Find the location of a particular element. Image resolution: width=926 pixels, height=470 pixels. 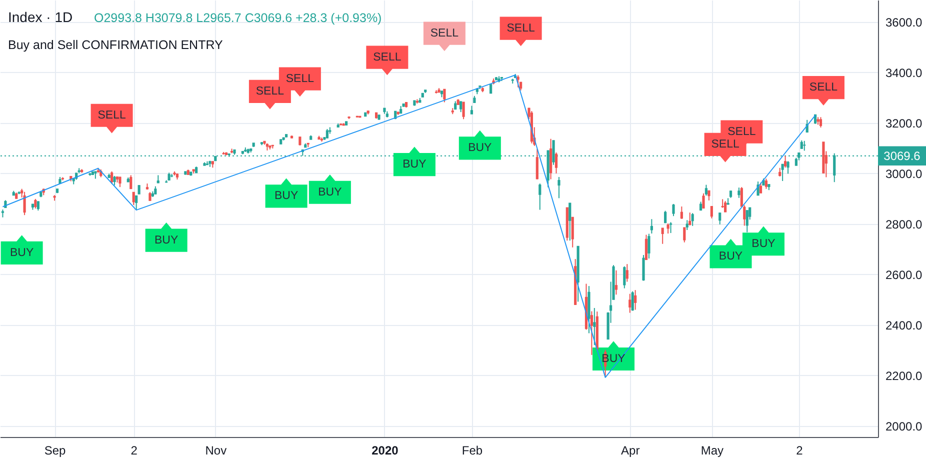

x-tick-label: Apr is located at coordinates (630, 451).